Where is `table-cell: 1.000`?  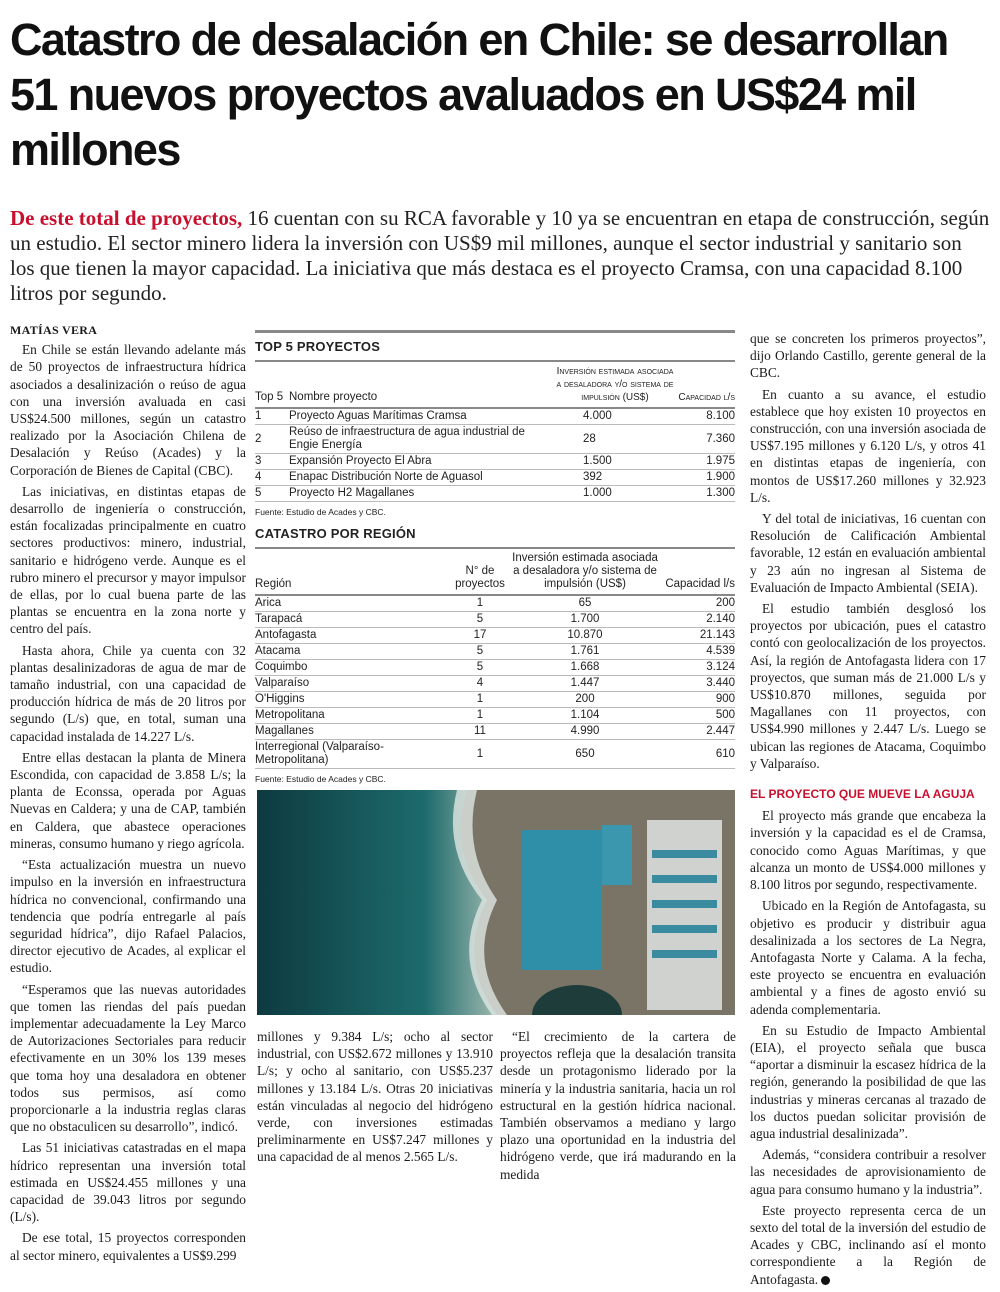 table-cell: 1.000 is located at coordinates (615, 493).